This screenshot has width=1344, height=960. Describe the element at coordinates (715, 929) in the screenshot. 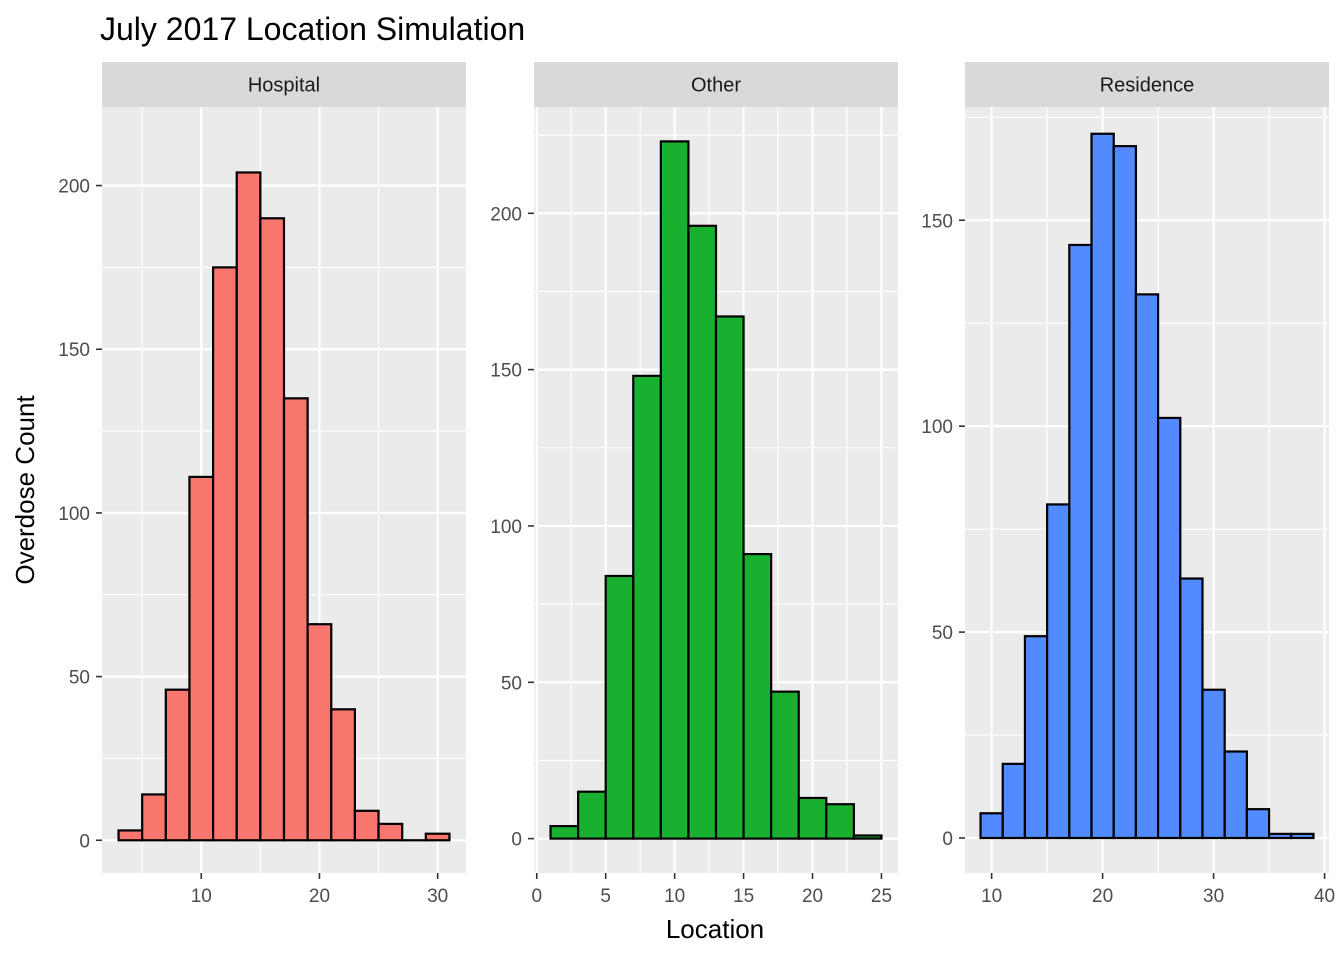

I see `x-axis-title: Location` at that location.